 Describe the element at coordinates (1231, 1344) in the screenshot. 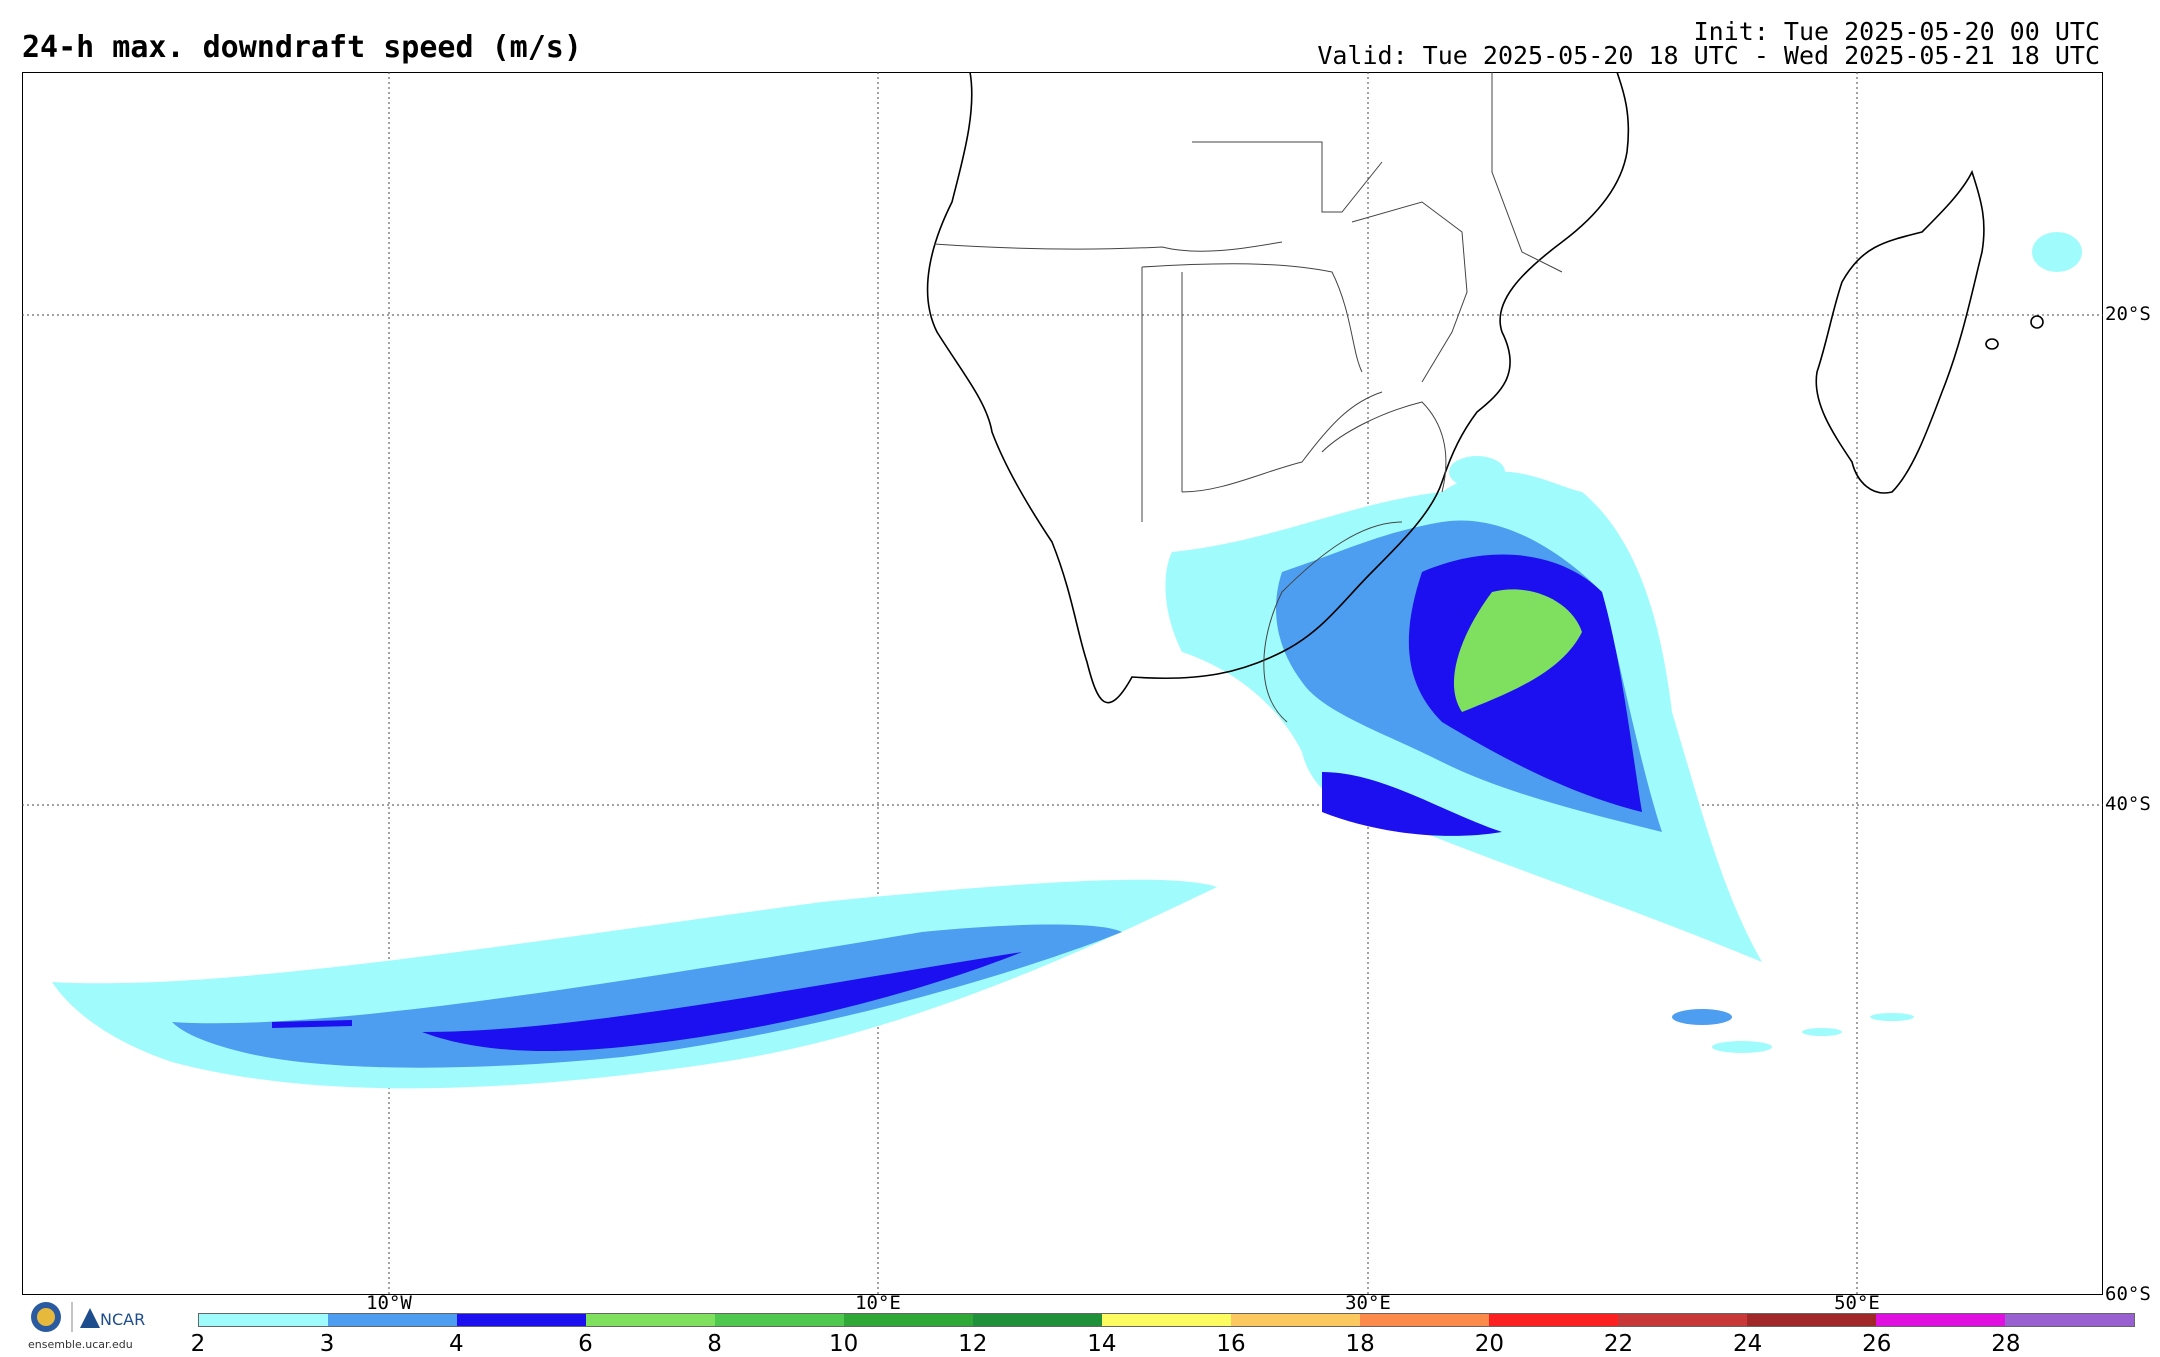

I see `colorbar-tick-label: 16` at that location.